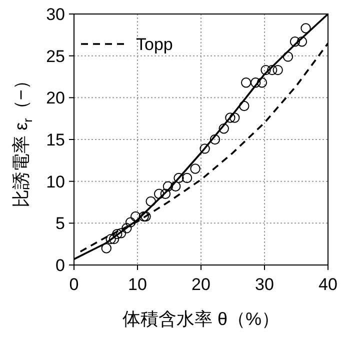  What do you see at coordinates (137, 284) in the screenshot?
I see `x-tick-label: 10` at bounding box center [137, 284].